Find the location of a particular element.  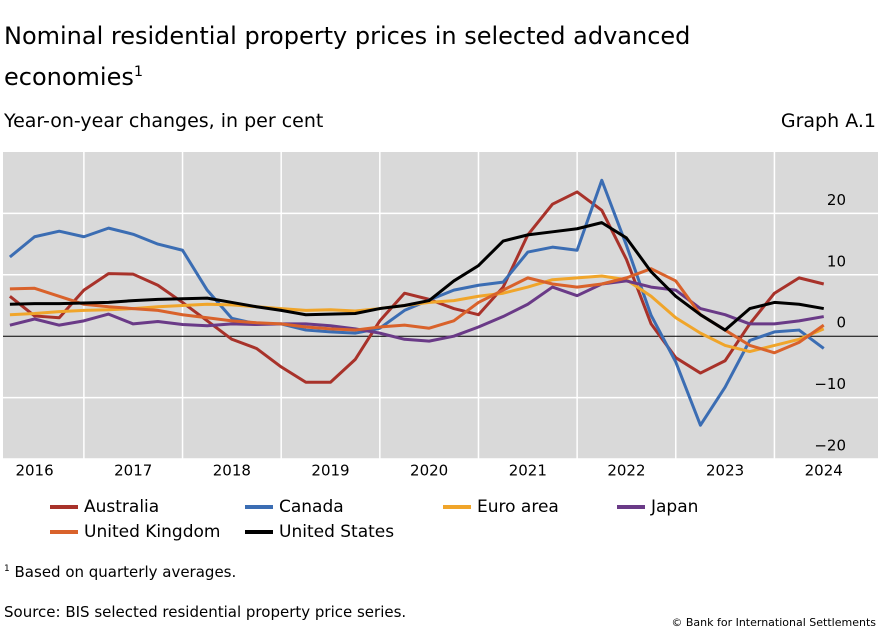

title-note: 1 is located at coordinates (138, 72).